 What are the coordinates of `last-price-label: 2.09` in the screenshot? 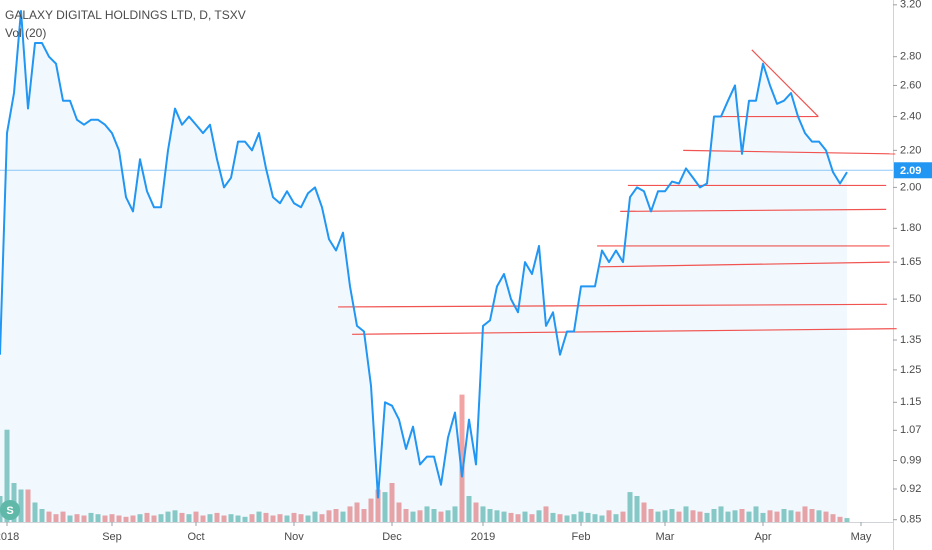 It's located at (910, 171).